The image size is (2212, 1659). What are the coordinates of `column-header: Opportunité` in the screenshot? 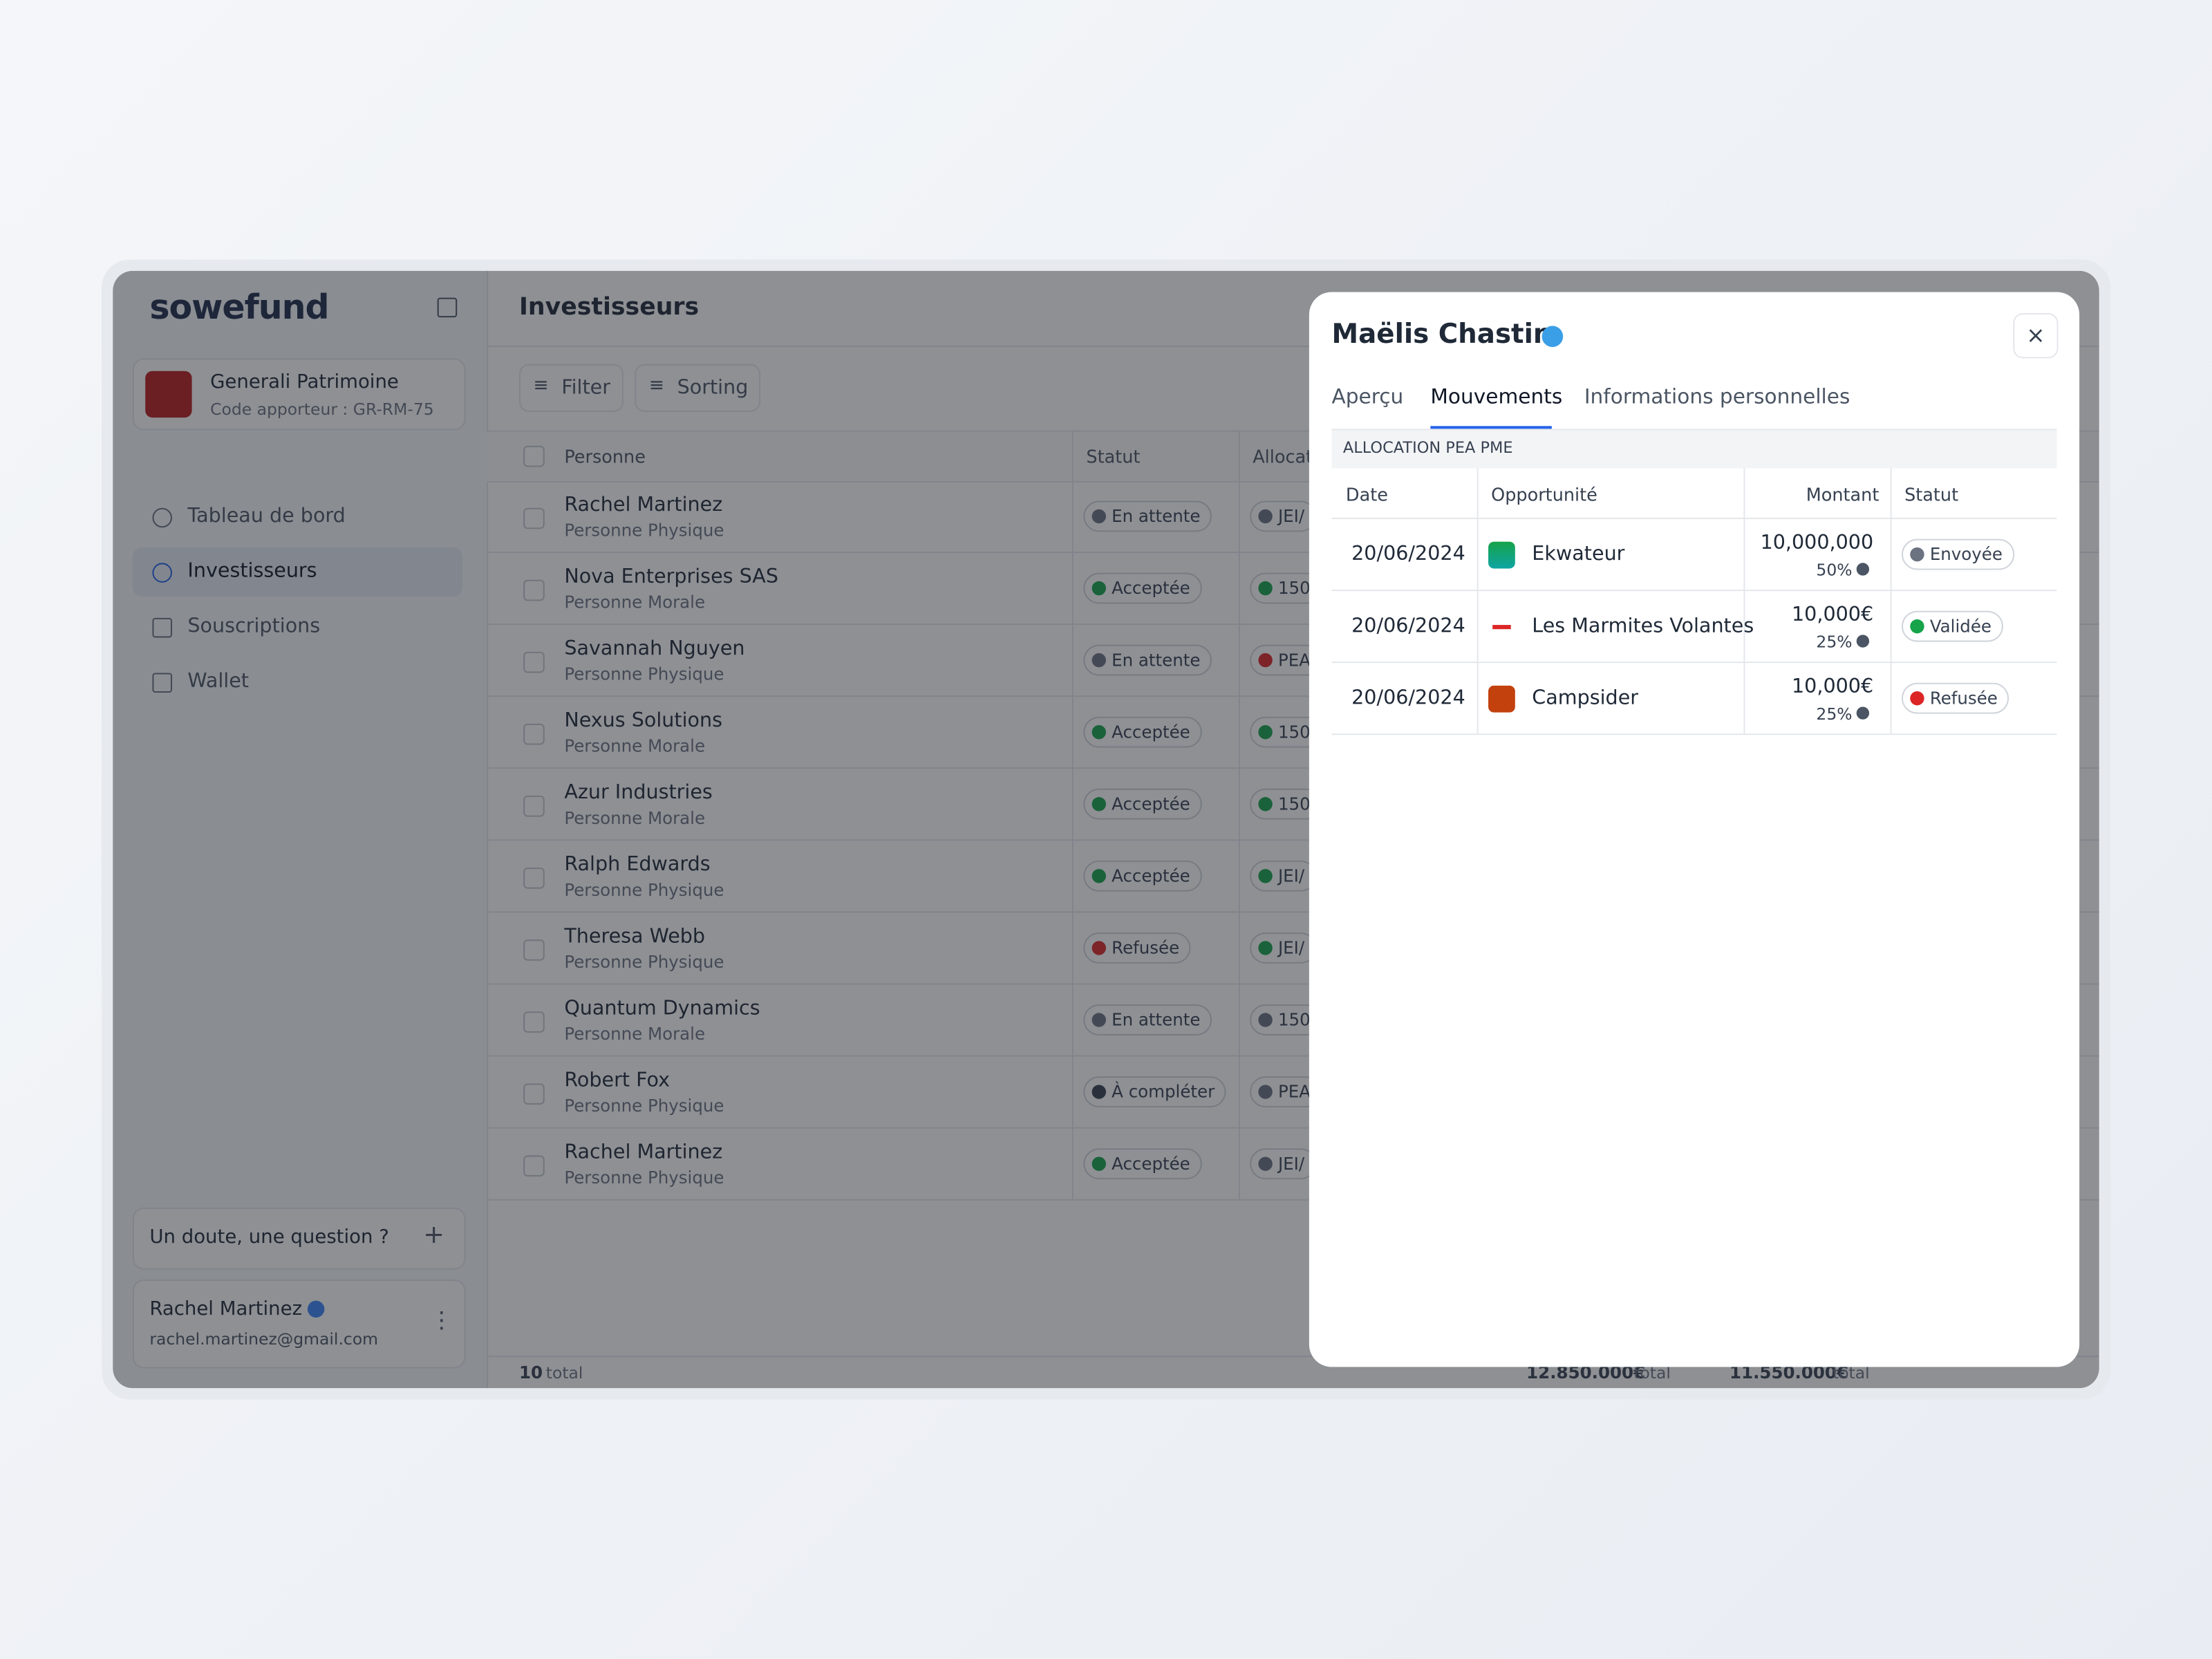 It's located at (1544, 494).